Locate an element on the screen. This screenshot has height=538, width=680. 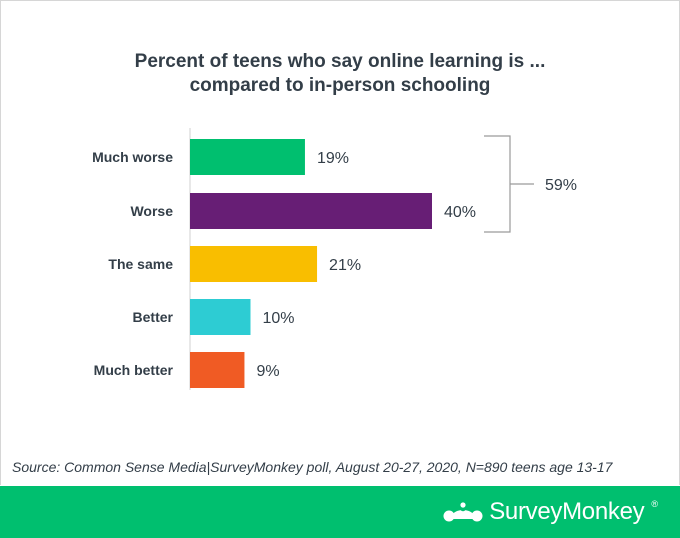
bracket-total-label: 59% is located at coordinates (561, 185).